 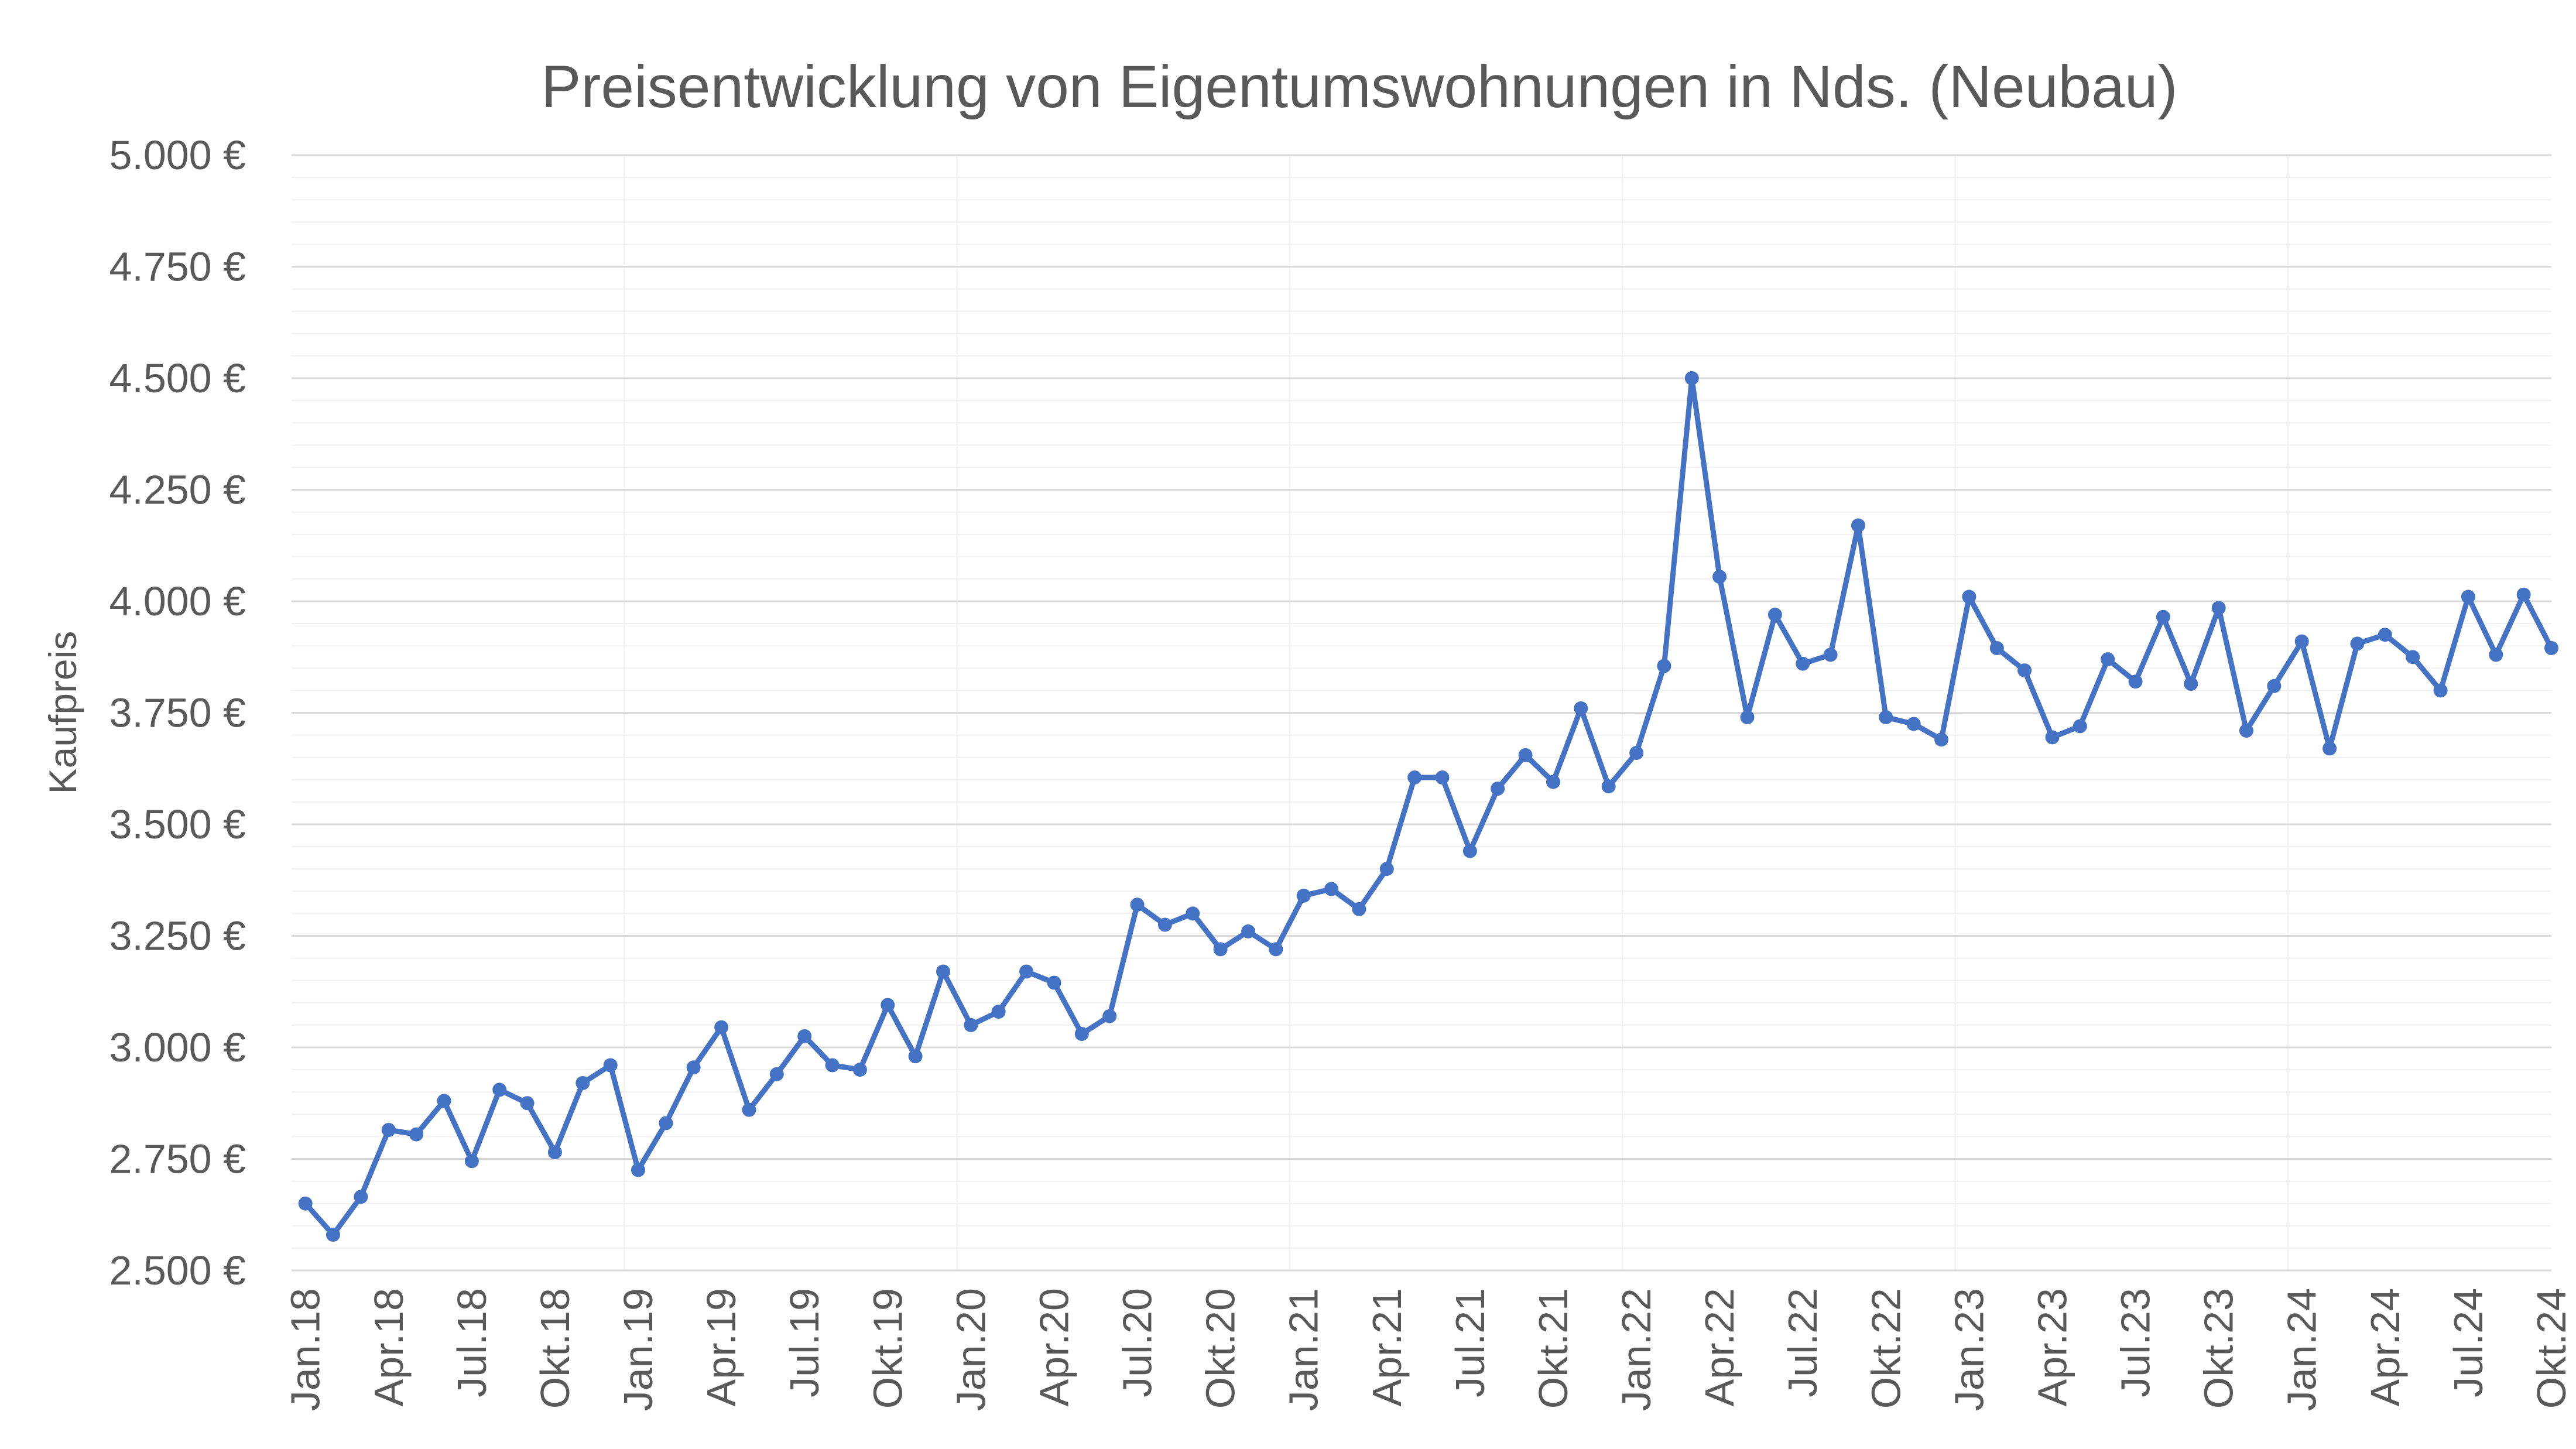 What do you see at coordinates (1969, 1349) in the screenshot?
I see `x-tick-label: Jan.23` at bounding box center [1969, 1349].